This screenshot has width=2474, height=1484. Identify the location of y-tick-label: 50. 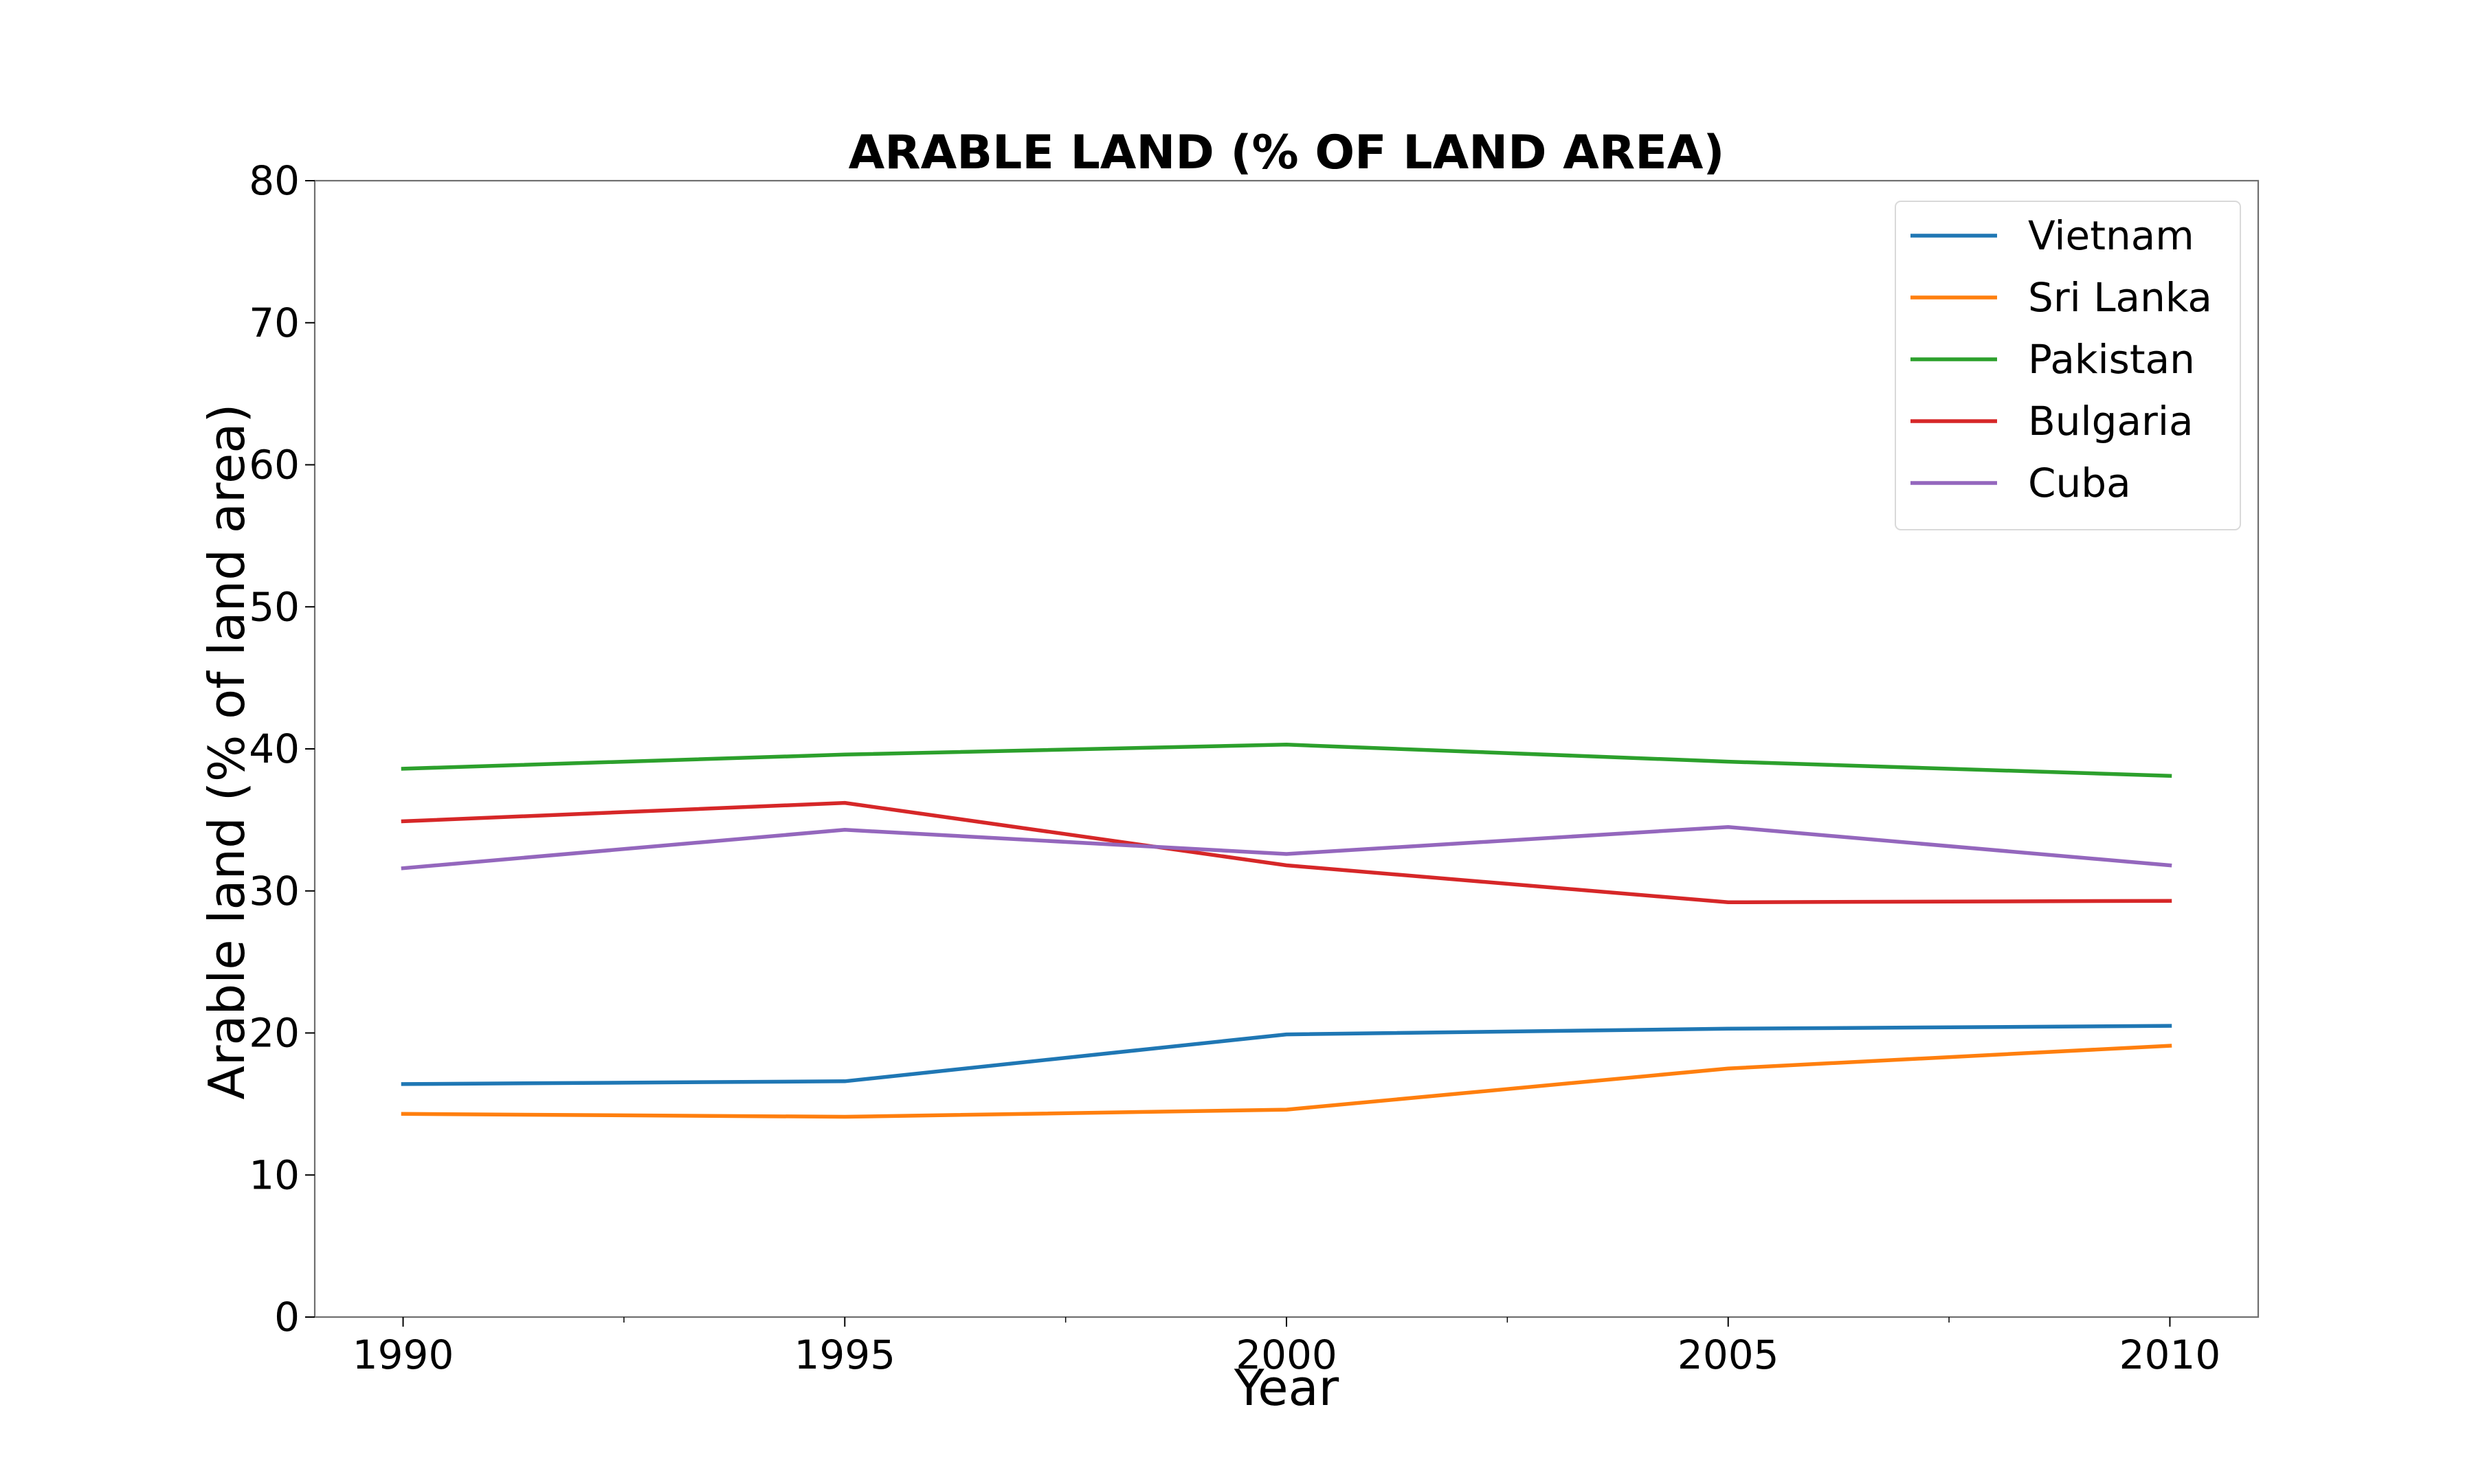
(274, 606).